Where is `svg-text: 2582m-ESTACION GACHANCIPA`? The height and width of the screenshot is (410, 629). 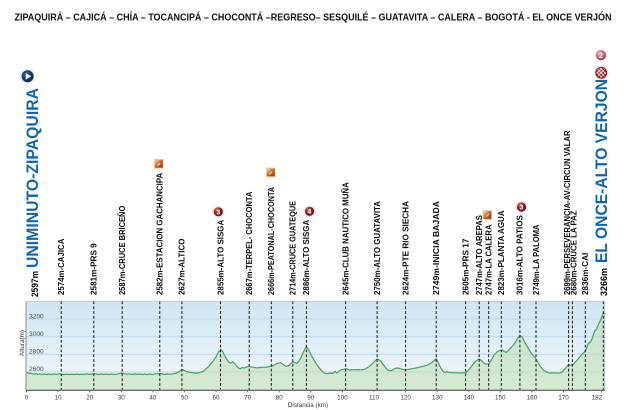 svg-text: 2582m-ESTACION GACHANCIPA is located at coordinates (160, 234).